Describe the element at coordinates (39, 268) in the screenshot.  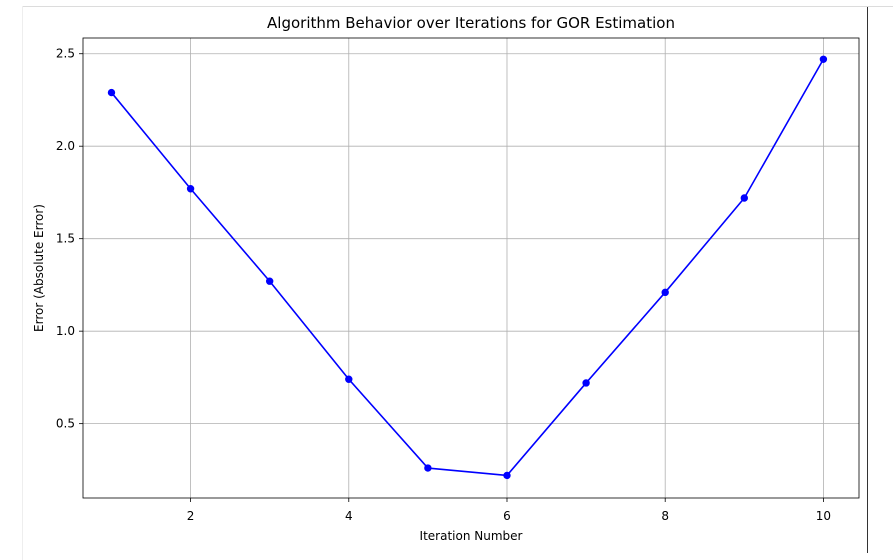
I see `y-axis-label: Error (Absolute Error)` at that location.